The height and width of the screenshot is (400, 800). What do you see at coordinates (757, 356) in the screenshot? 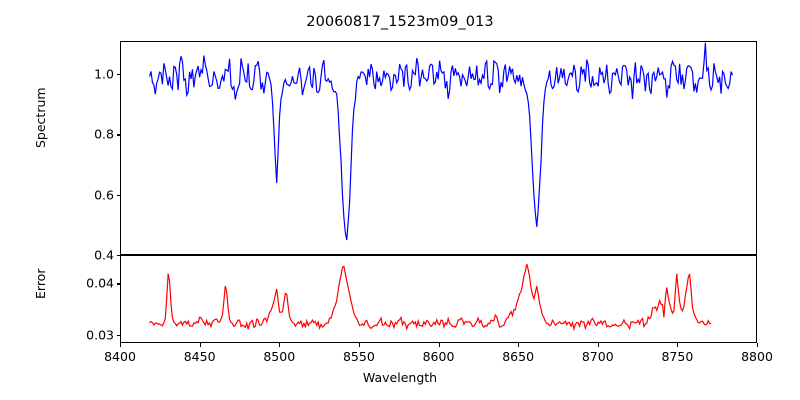
I see `x-ticklabel-8: 8800` at bounding box center [757, 356].